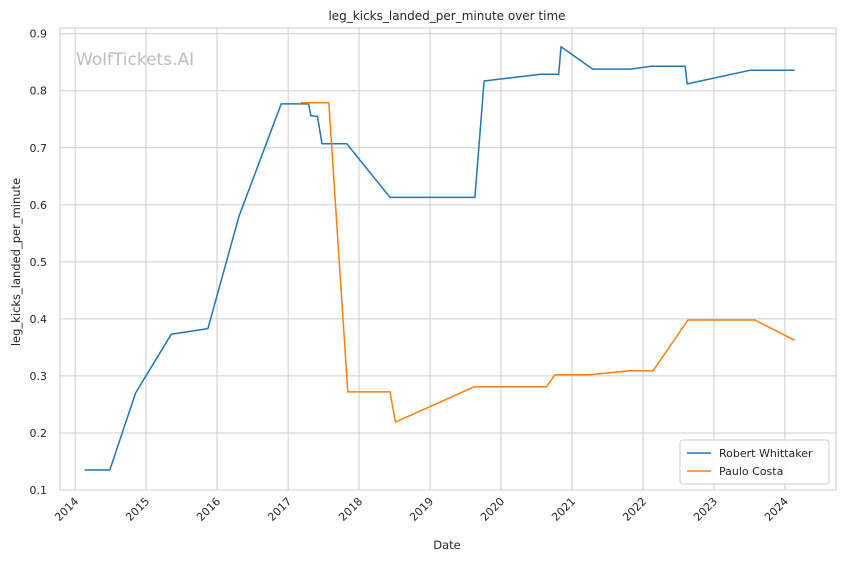 This screenshot has width=844, height=561. Describe the element at coordinates (39, 148) in the screenshot. I see `y-tick-label: 0.7` at that location.